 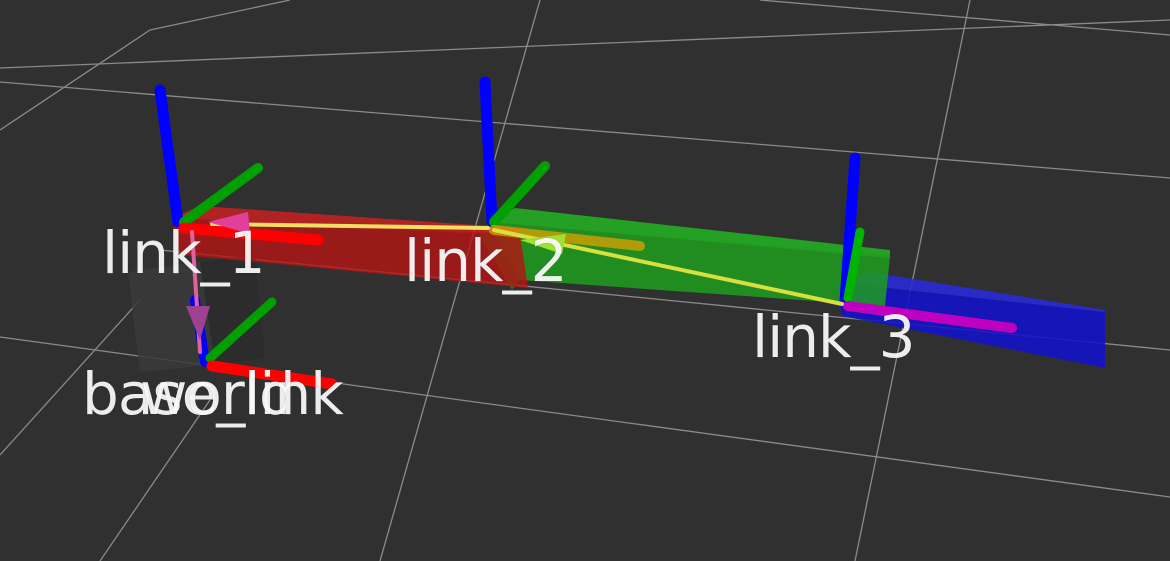 I want to click on frame-link-3-axes, so click(x=928, y=242).